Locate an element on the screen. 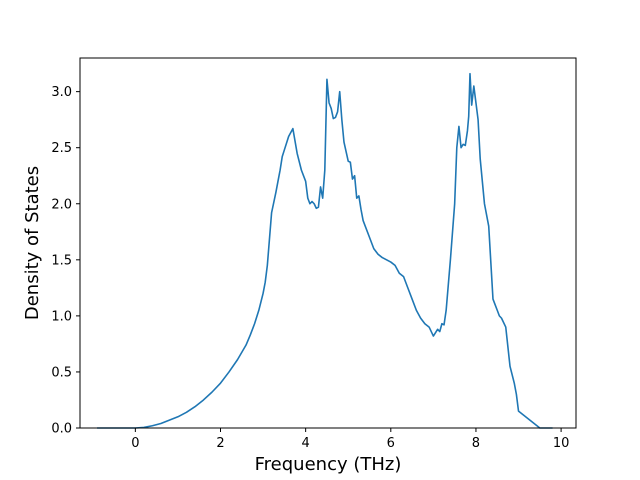  x-tick-label: 10 is located at coordinates (561, 443).